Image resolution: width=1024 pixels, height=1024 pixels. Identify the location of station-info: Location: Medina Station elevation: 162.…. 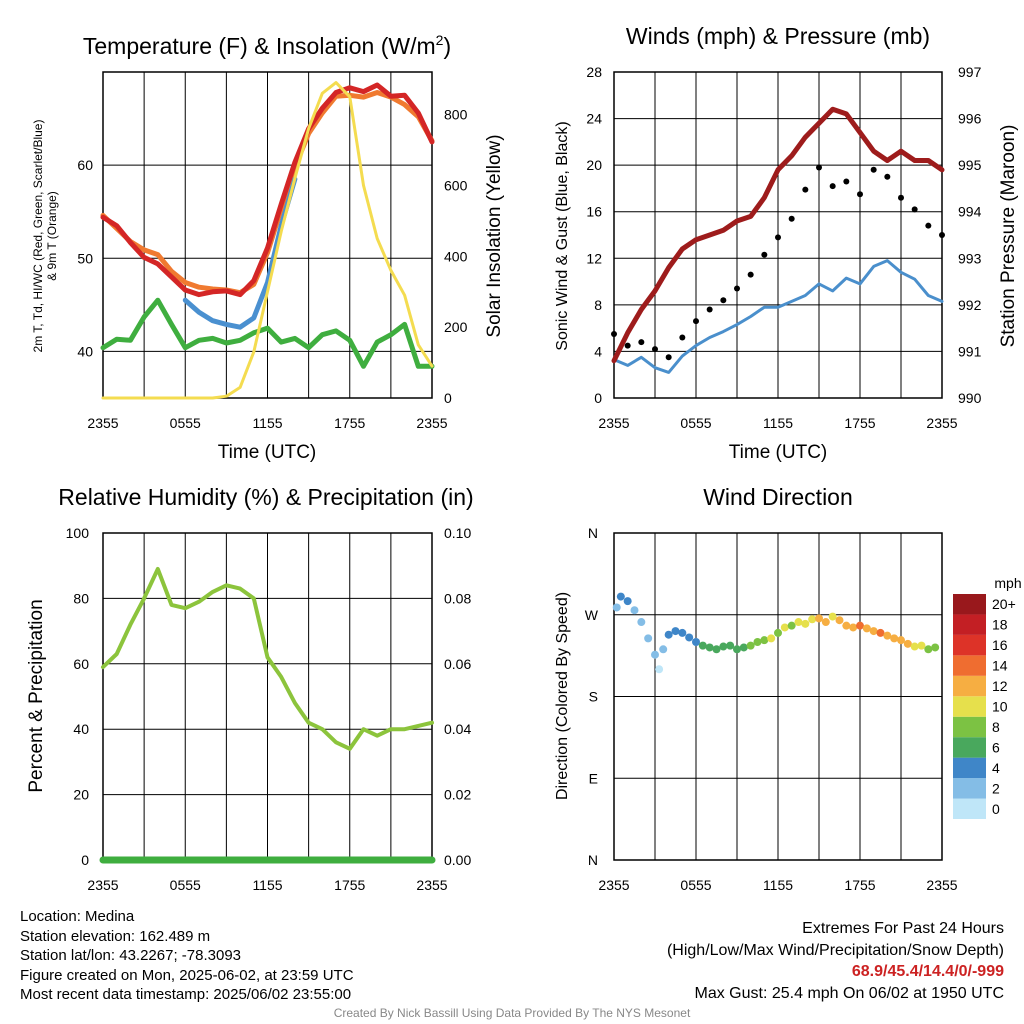
(187, 956).